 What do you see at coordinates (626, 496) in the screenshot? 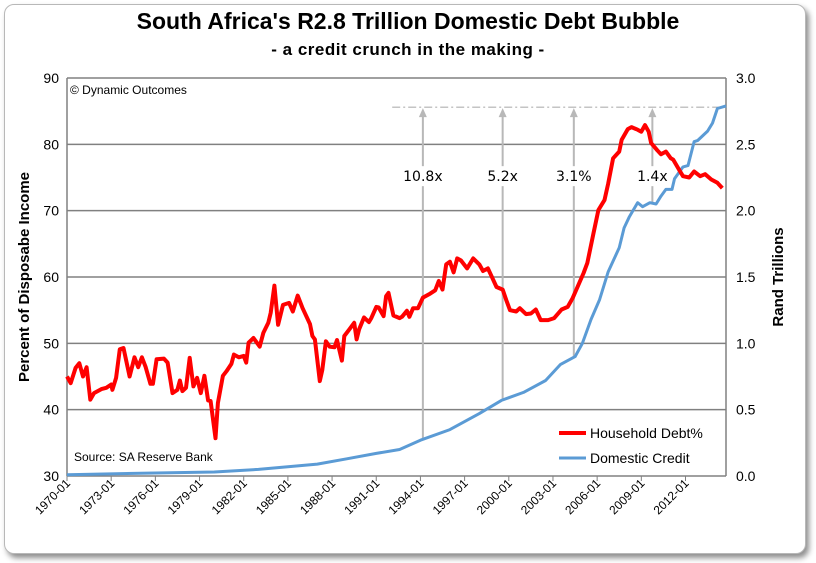
I see `x-tick-label: 2009-01` at bounding box center [626, 496].